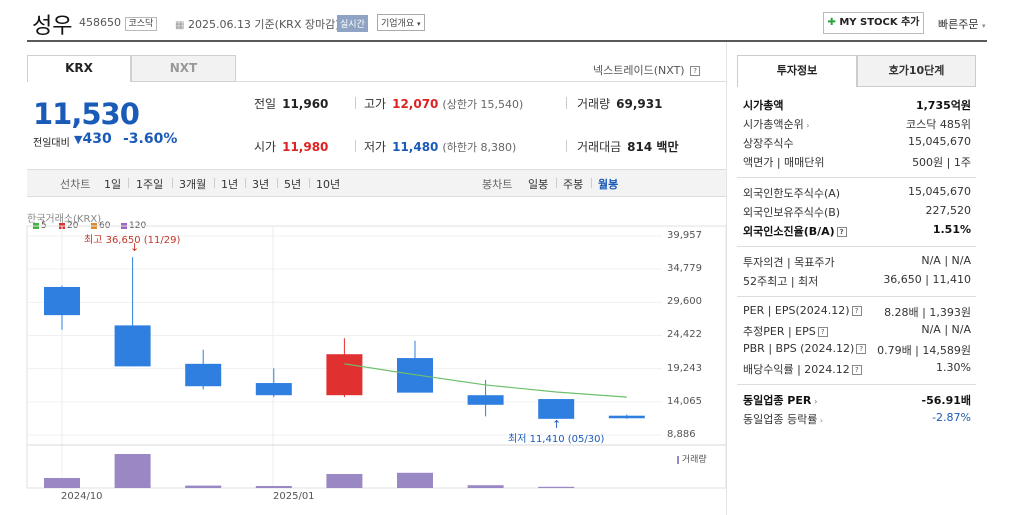 The width and height of the screenshot is (1013, 515). What do you see at coordinates (113, 184) in the screenshot?
I see `period-1d: 1일` at bounding box center [113, 184].